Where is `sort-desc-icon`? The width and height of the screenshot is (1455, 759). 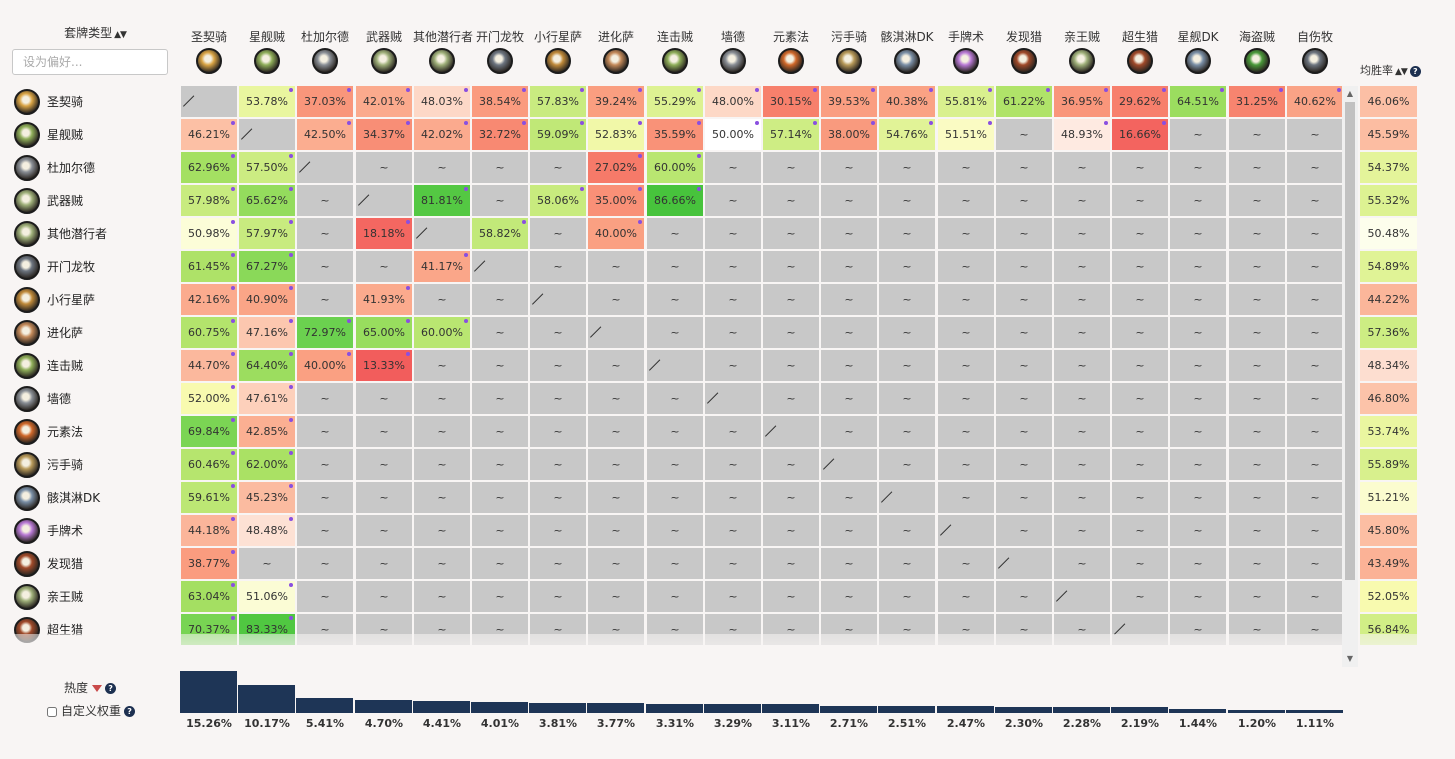
sort-desc-icon is located at coordinates (97, 688).